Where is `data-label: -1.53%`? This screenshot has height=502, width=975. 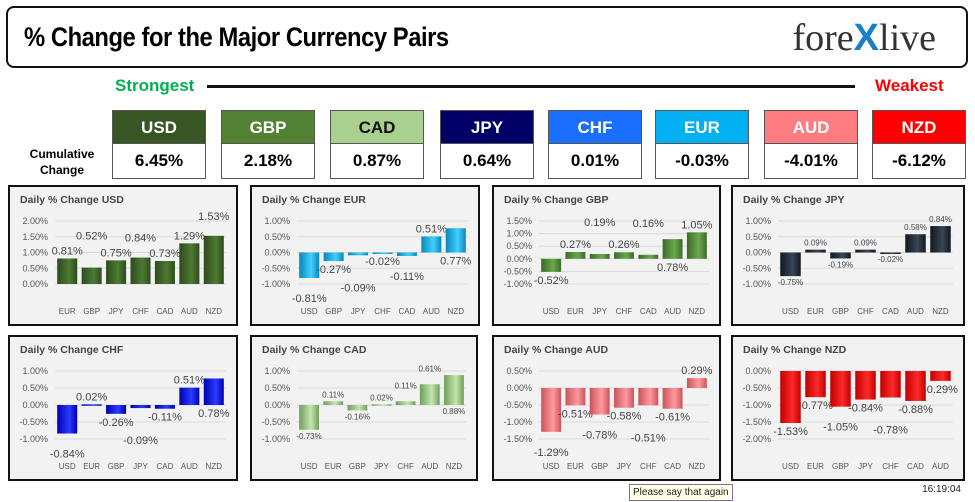 data-label: -1.53% is located at coordinates (790, 432).